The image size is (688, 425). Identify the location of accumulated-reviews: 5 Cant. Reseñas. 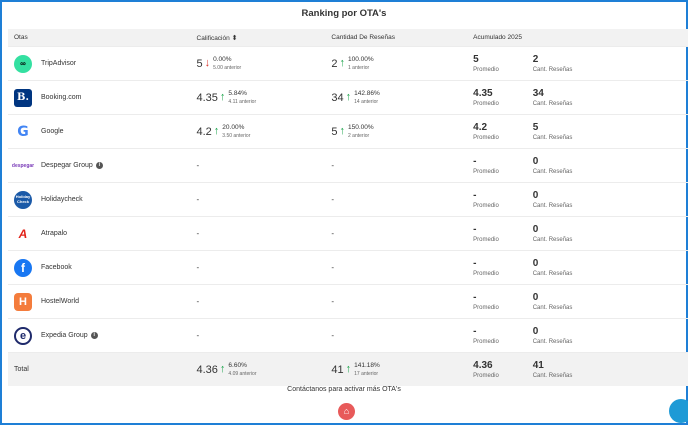
(552, 131).